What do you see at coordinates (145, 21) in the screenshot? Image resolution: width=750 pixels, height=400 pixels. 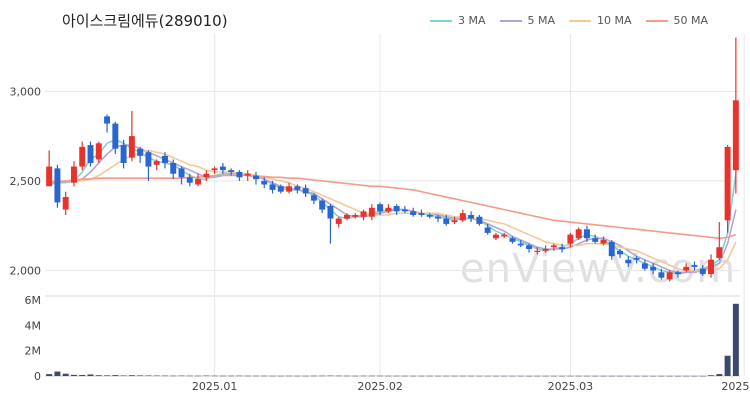 I see `chart-title: 아이스크림에듀(289010)` at bounding box center [145, 21].